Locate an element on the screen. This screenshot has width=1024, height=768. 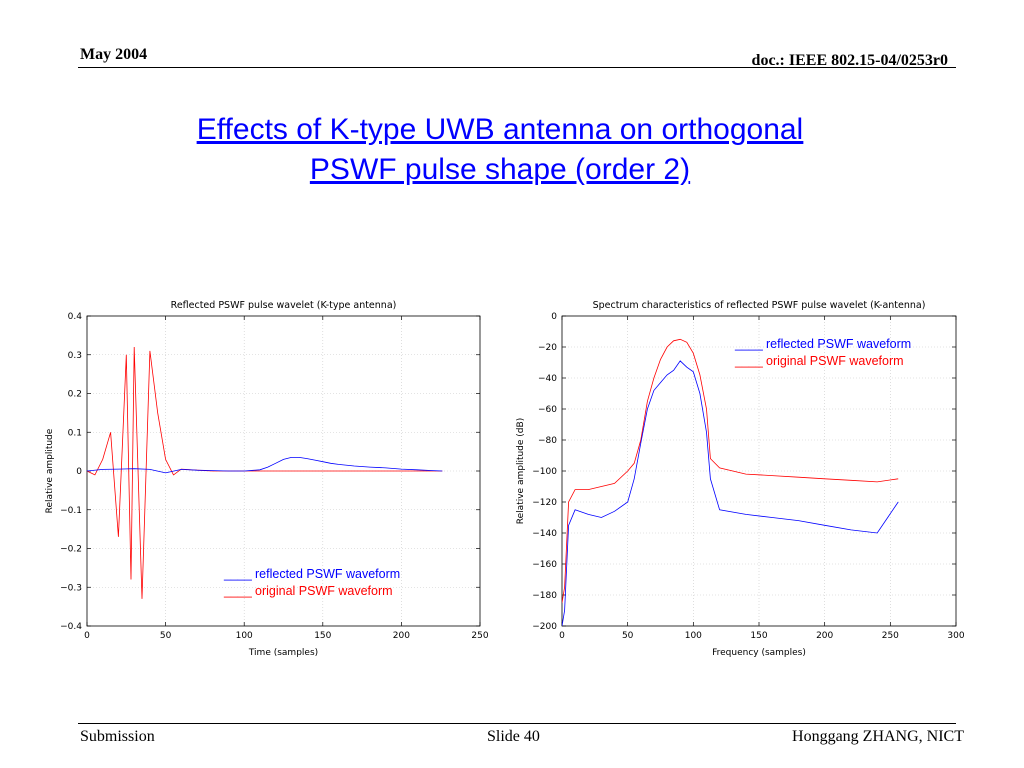
y-tick-label: −60 is located at coordinates (547, 410).